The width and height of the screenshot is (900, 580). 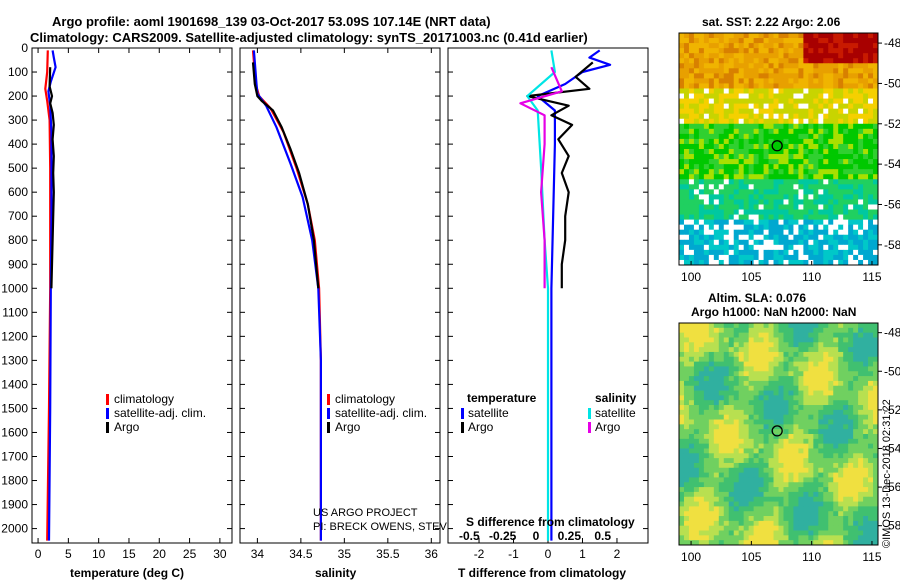 I want to click on map-x-tick-label: 110, so click(x=811, y=277).